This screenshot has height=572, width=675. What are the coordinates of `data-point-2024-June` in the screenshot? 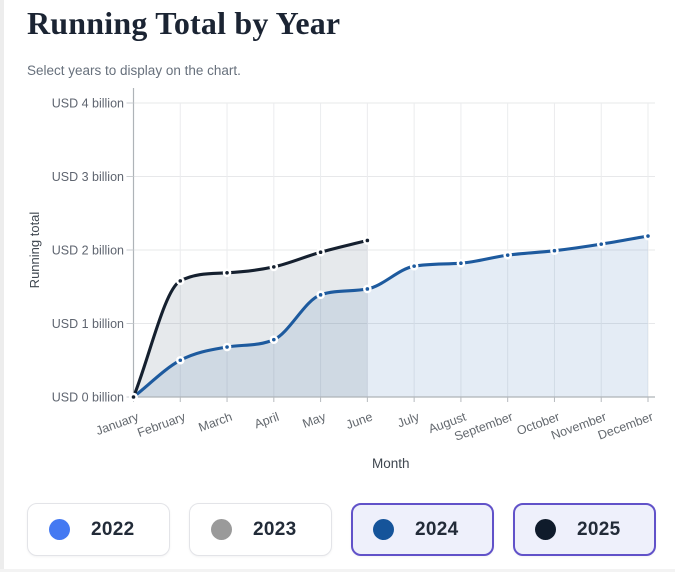 It's located at (367, 289).